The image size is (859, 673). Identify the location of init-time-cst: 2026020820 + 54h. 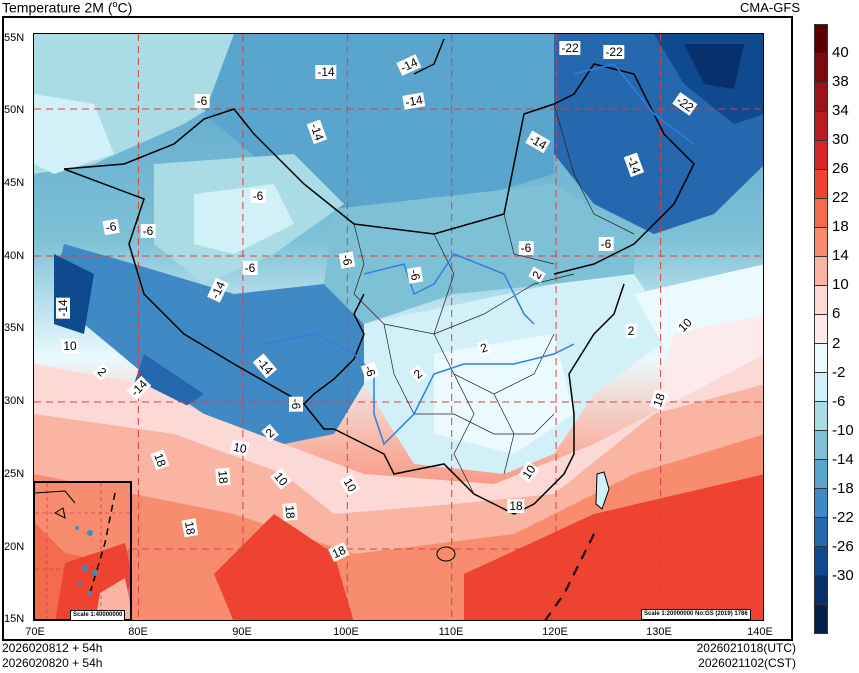
(52, 663).